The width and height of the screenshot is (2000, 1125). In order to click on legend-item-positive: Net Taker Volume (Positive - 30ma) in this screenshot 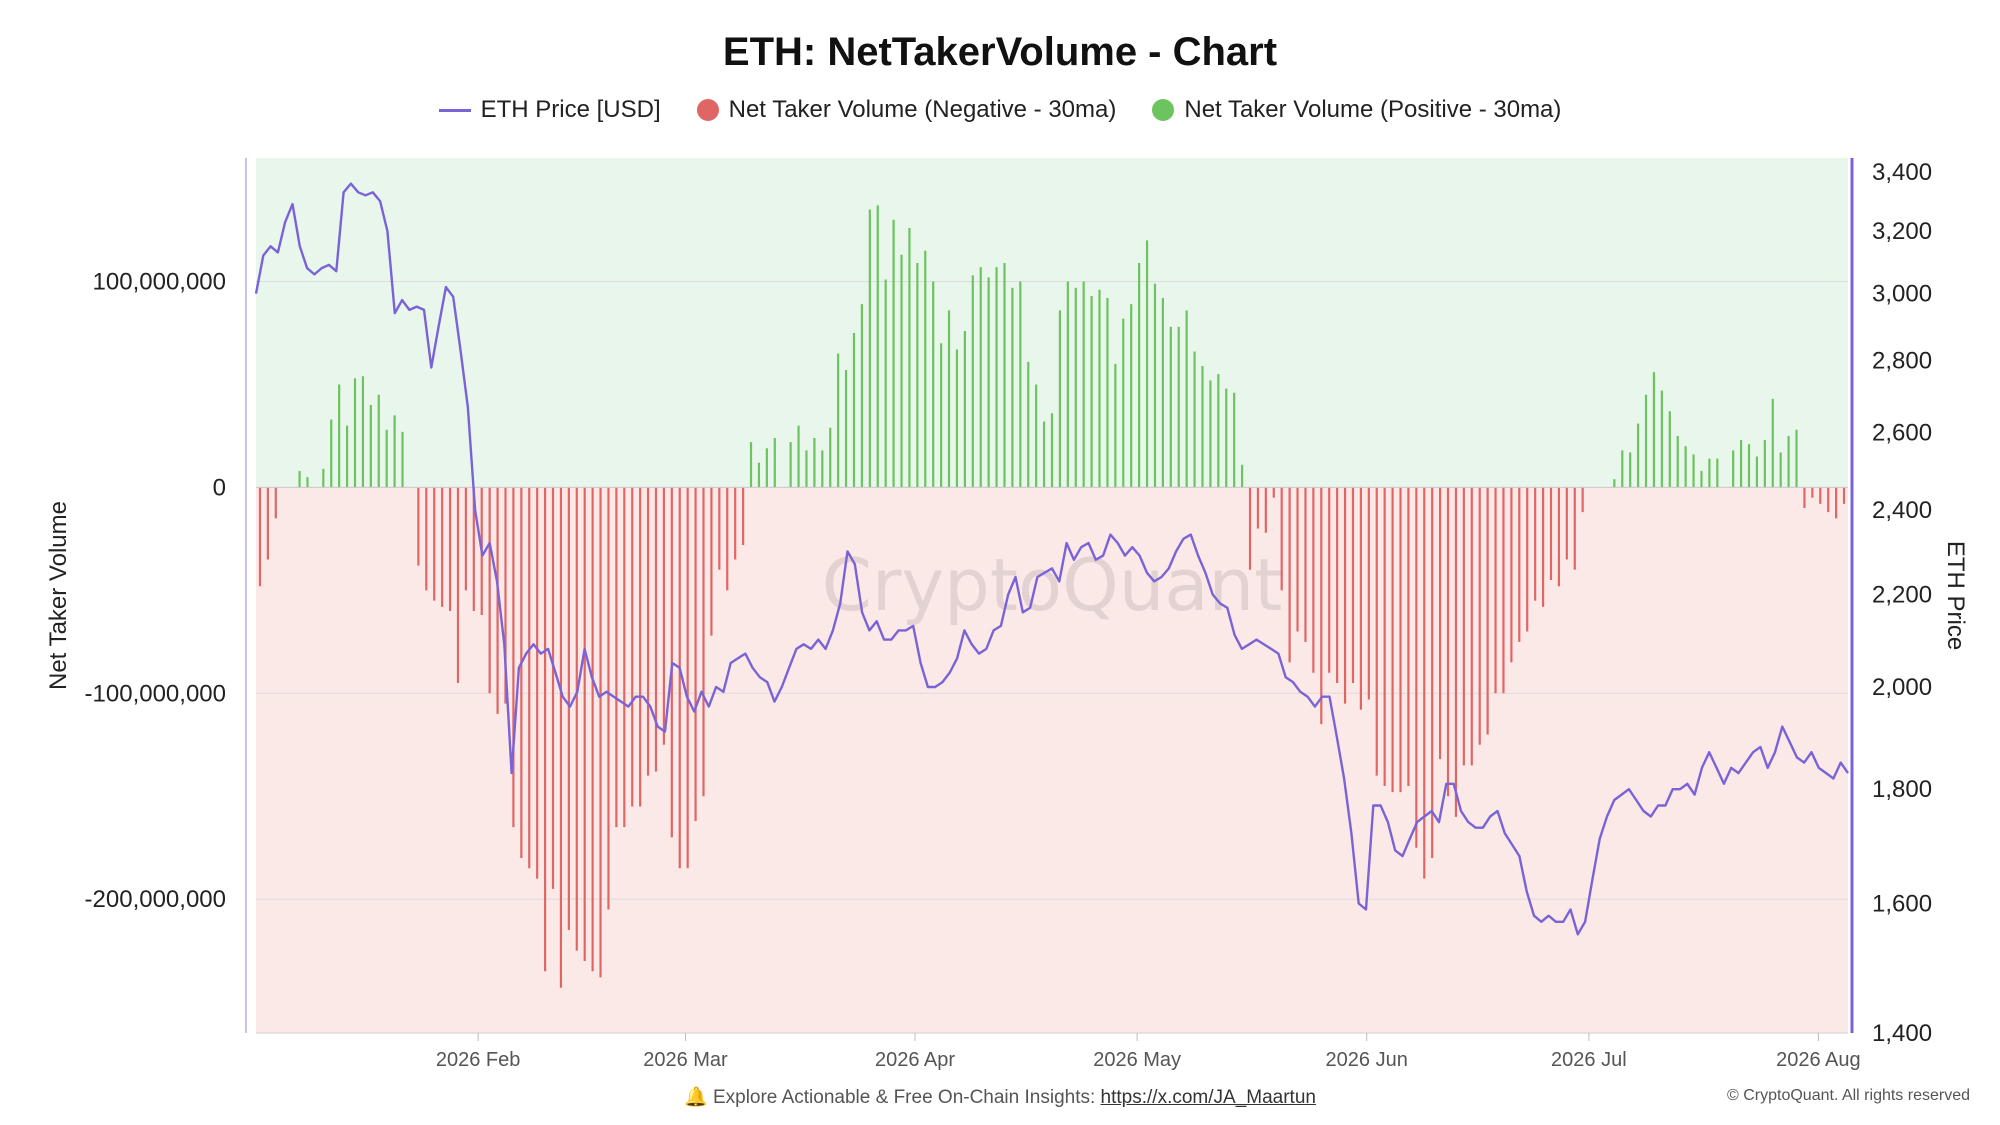, I will do `click(1356, 110)`.